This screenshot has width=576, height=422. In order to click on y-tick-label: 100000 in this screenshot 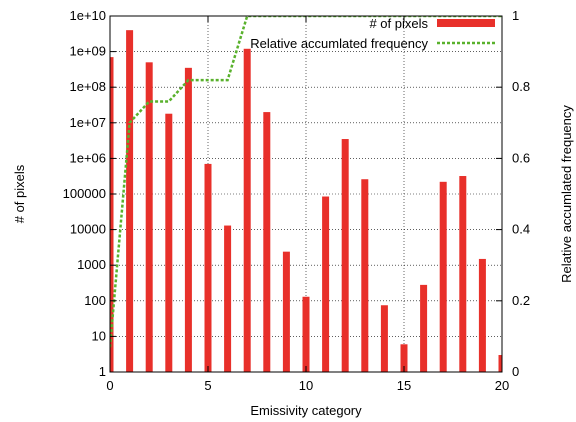, I will do `click(84, 193)`.